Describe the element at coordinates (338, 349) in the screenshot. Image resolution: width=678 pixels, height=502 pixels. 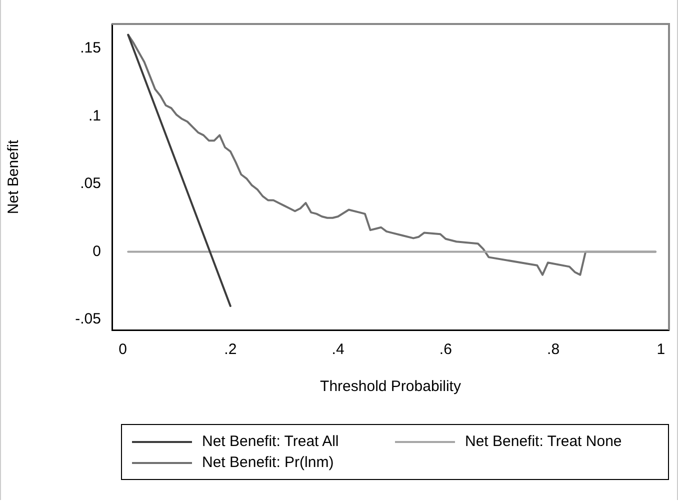
I see `x-tick-label: .4` at that location.